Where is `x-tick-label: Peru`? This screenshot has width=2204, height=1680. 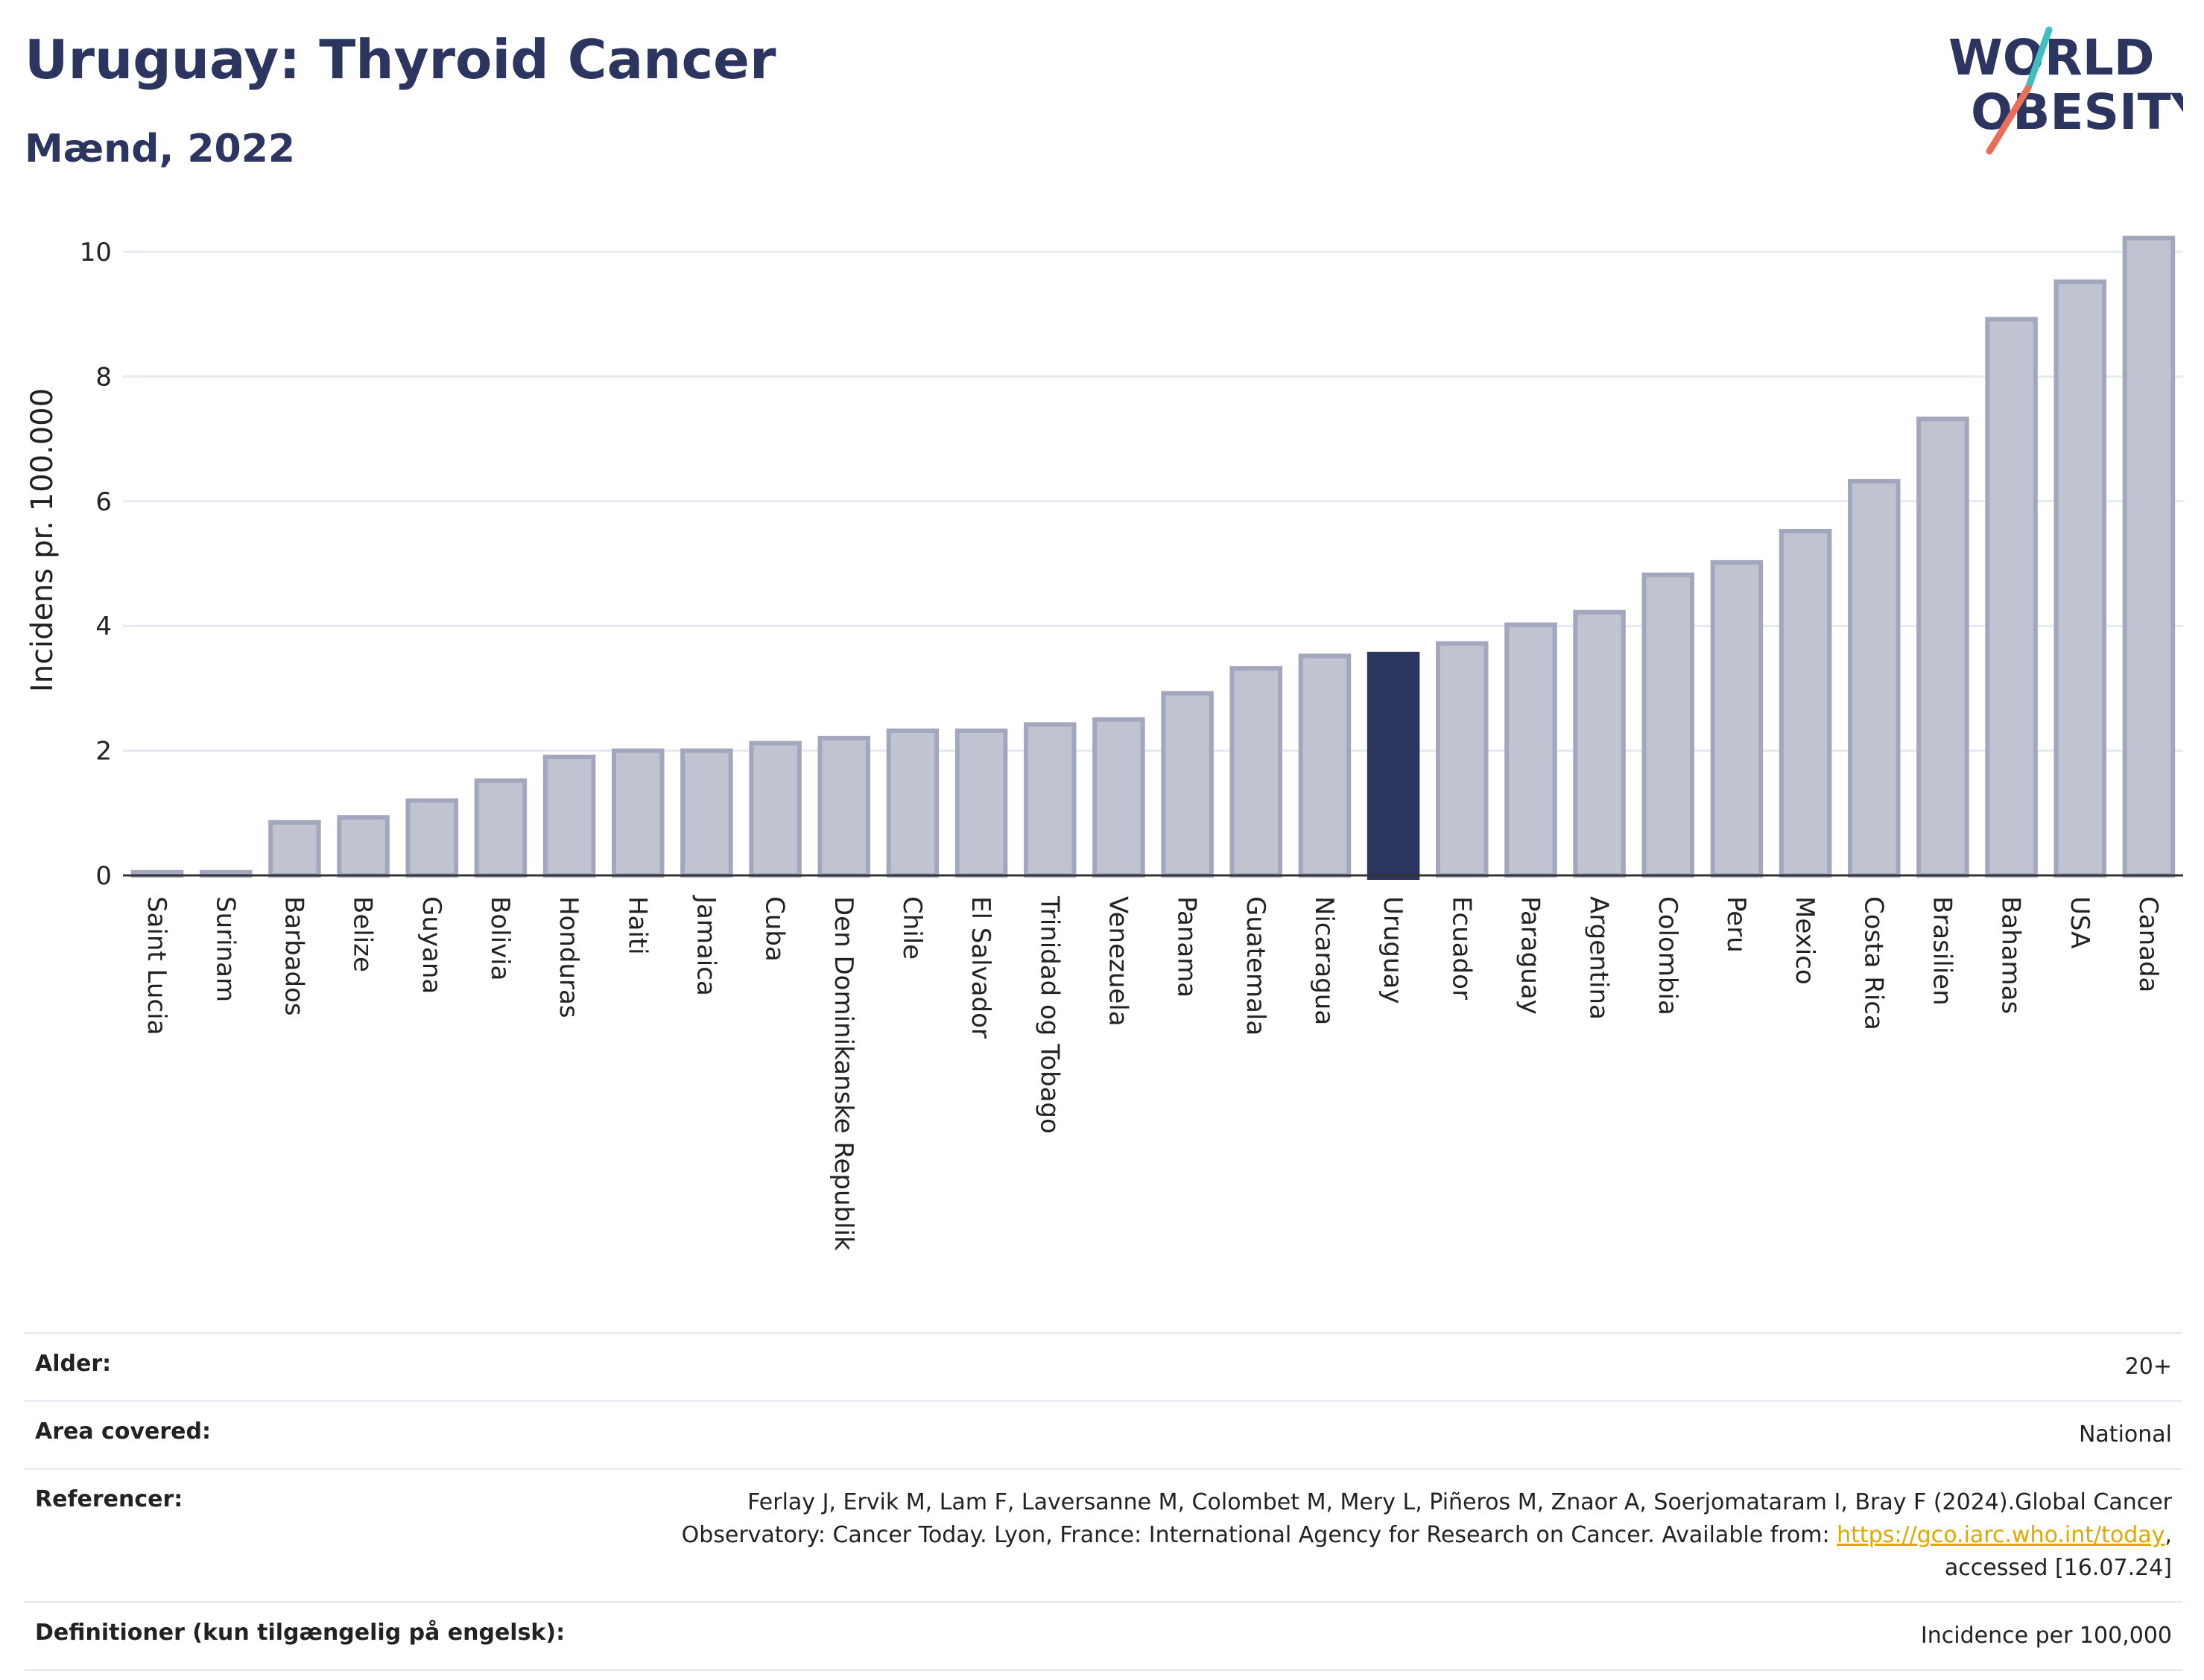 x-tick-label: Peru is located at coordinates (1736, 924).